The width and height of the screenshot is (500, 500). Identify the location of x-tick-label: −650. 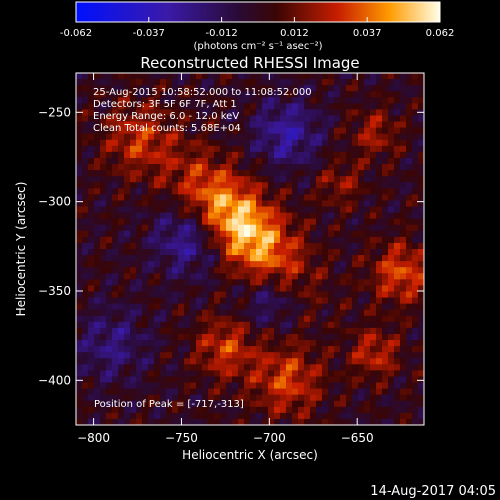
(357, 438).